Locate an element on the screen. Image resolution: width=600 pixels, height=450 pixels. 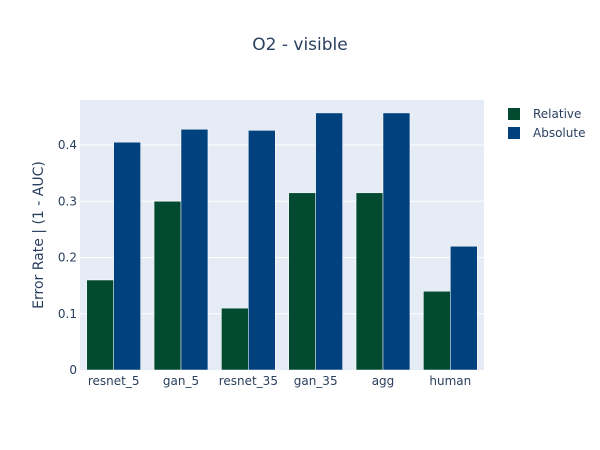
y-axis-title: Error Rate | (1 - AUC) is located at coordinates (39, 235).